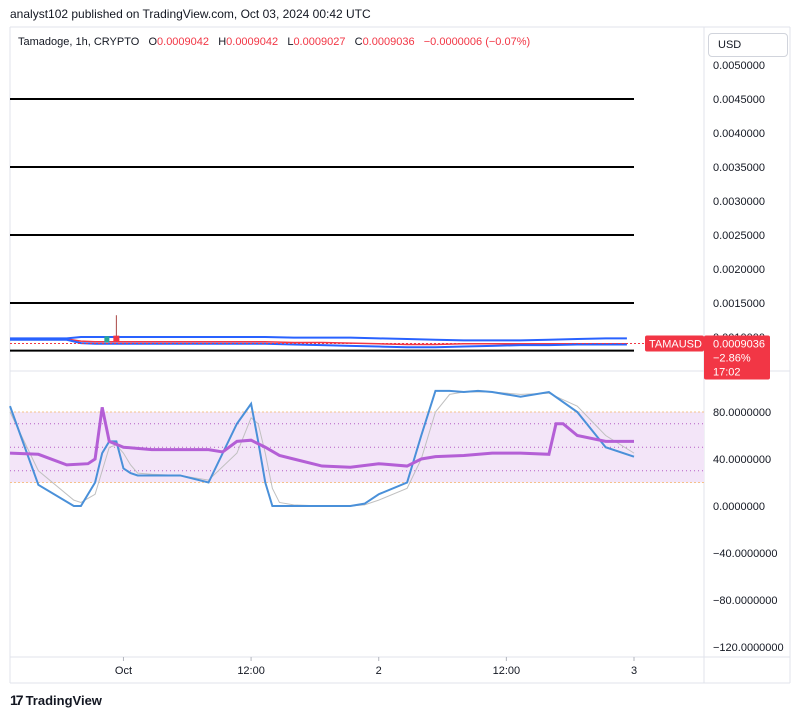 The image size is (802, 718). I want to click on price-tick-label: 0.0030000, so click(739, 202).